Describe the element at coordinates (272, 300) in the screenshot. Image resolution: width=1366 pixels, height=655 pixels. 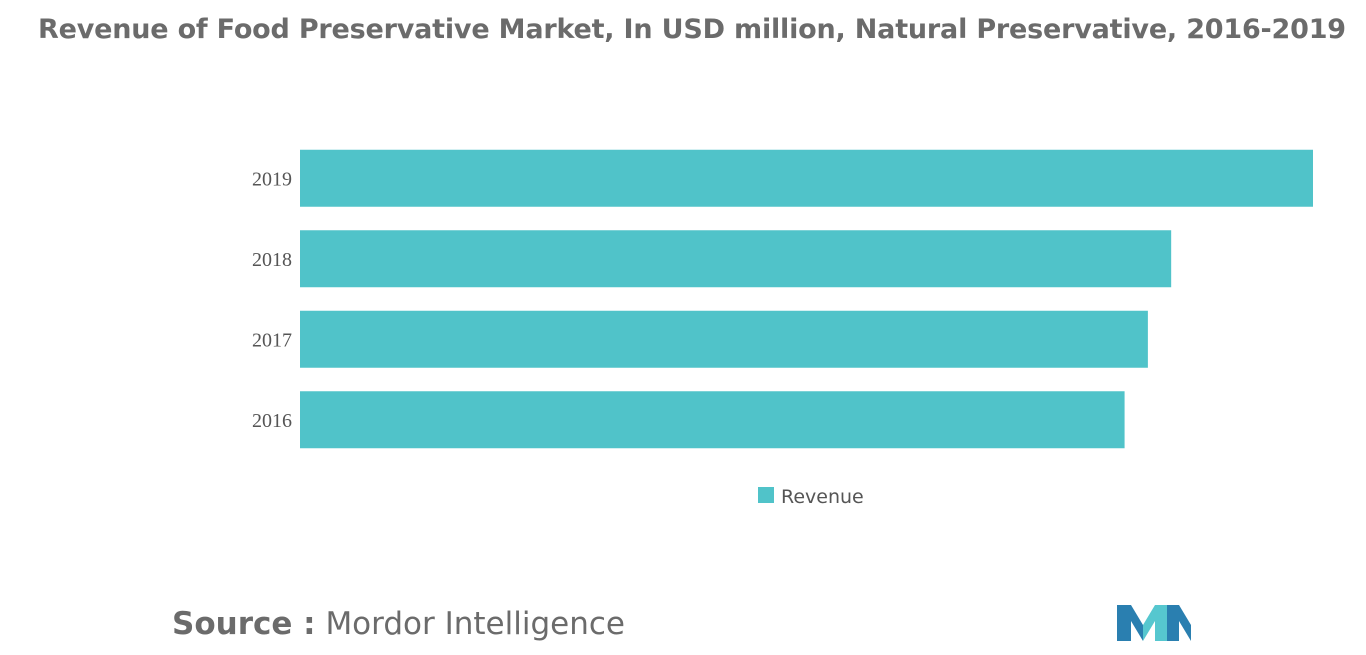
I see `category-axis-labels: 2019 2018 2017 2016` at that location.